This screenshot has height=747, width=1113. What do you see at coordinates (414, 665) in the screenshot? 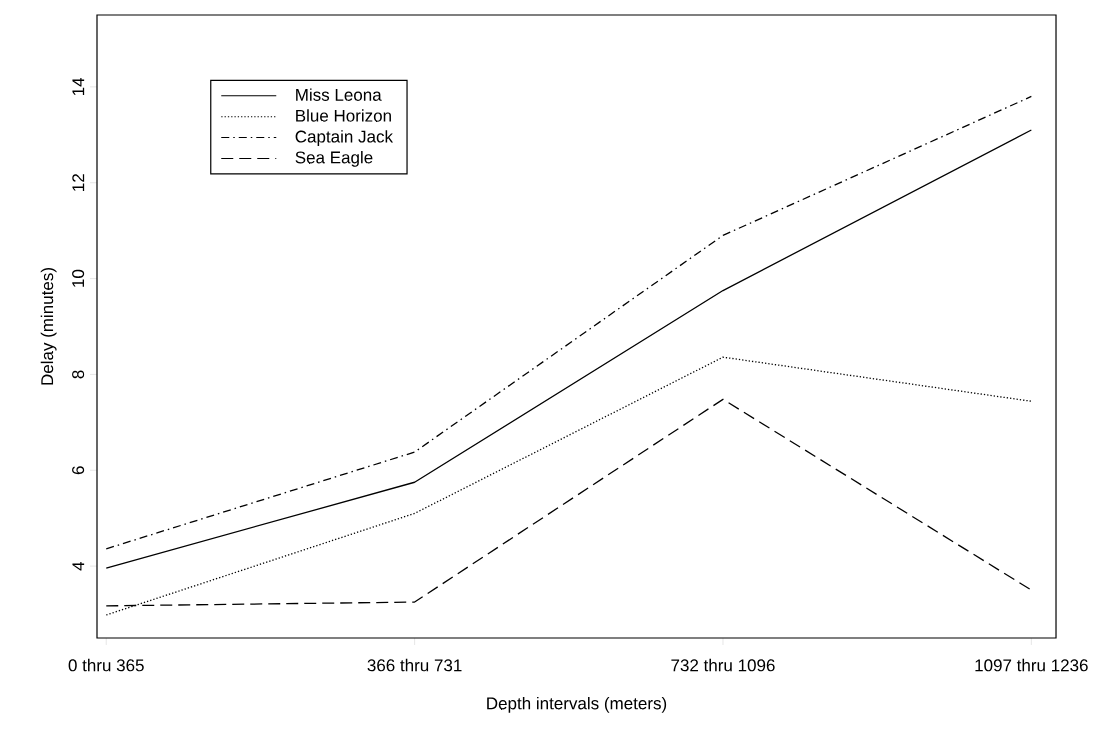
I see `x-tick-label: 366 thru 731` at bounding box center [414, 665].